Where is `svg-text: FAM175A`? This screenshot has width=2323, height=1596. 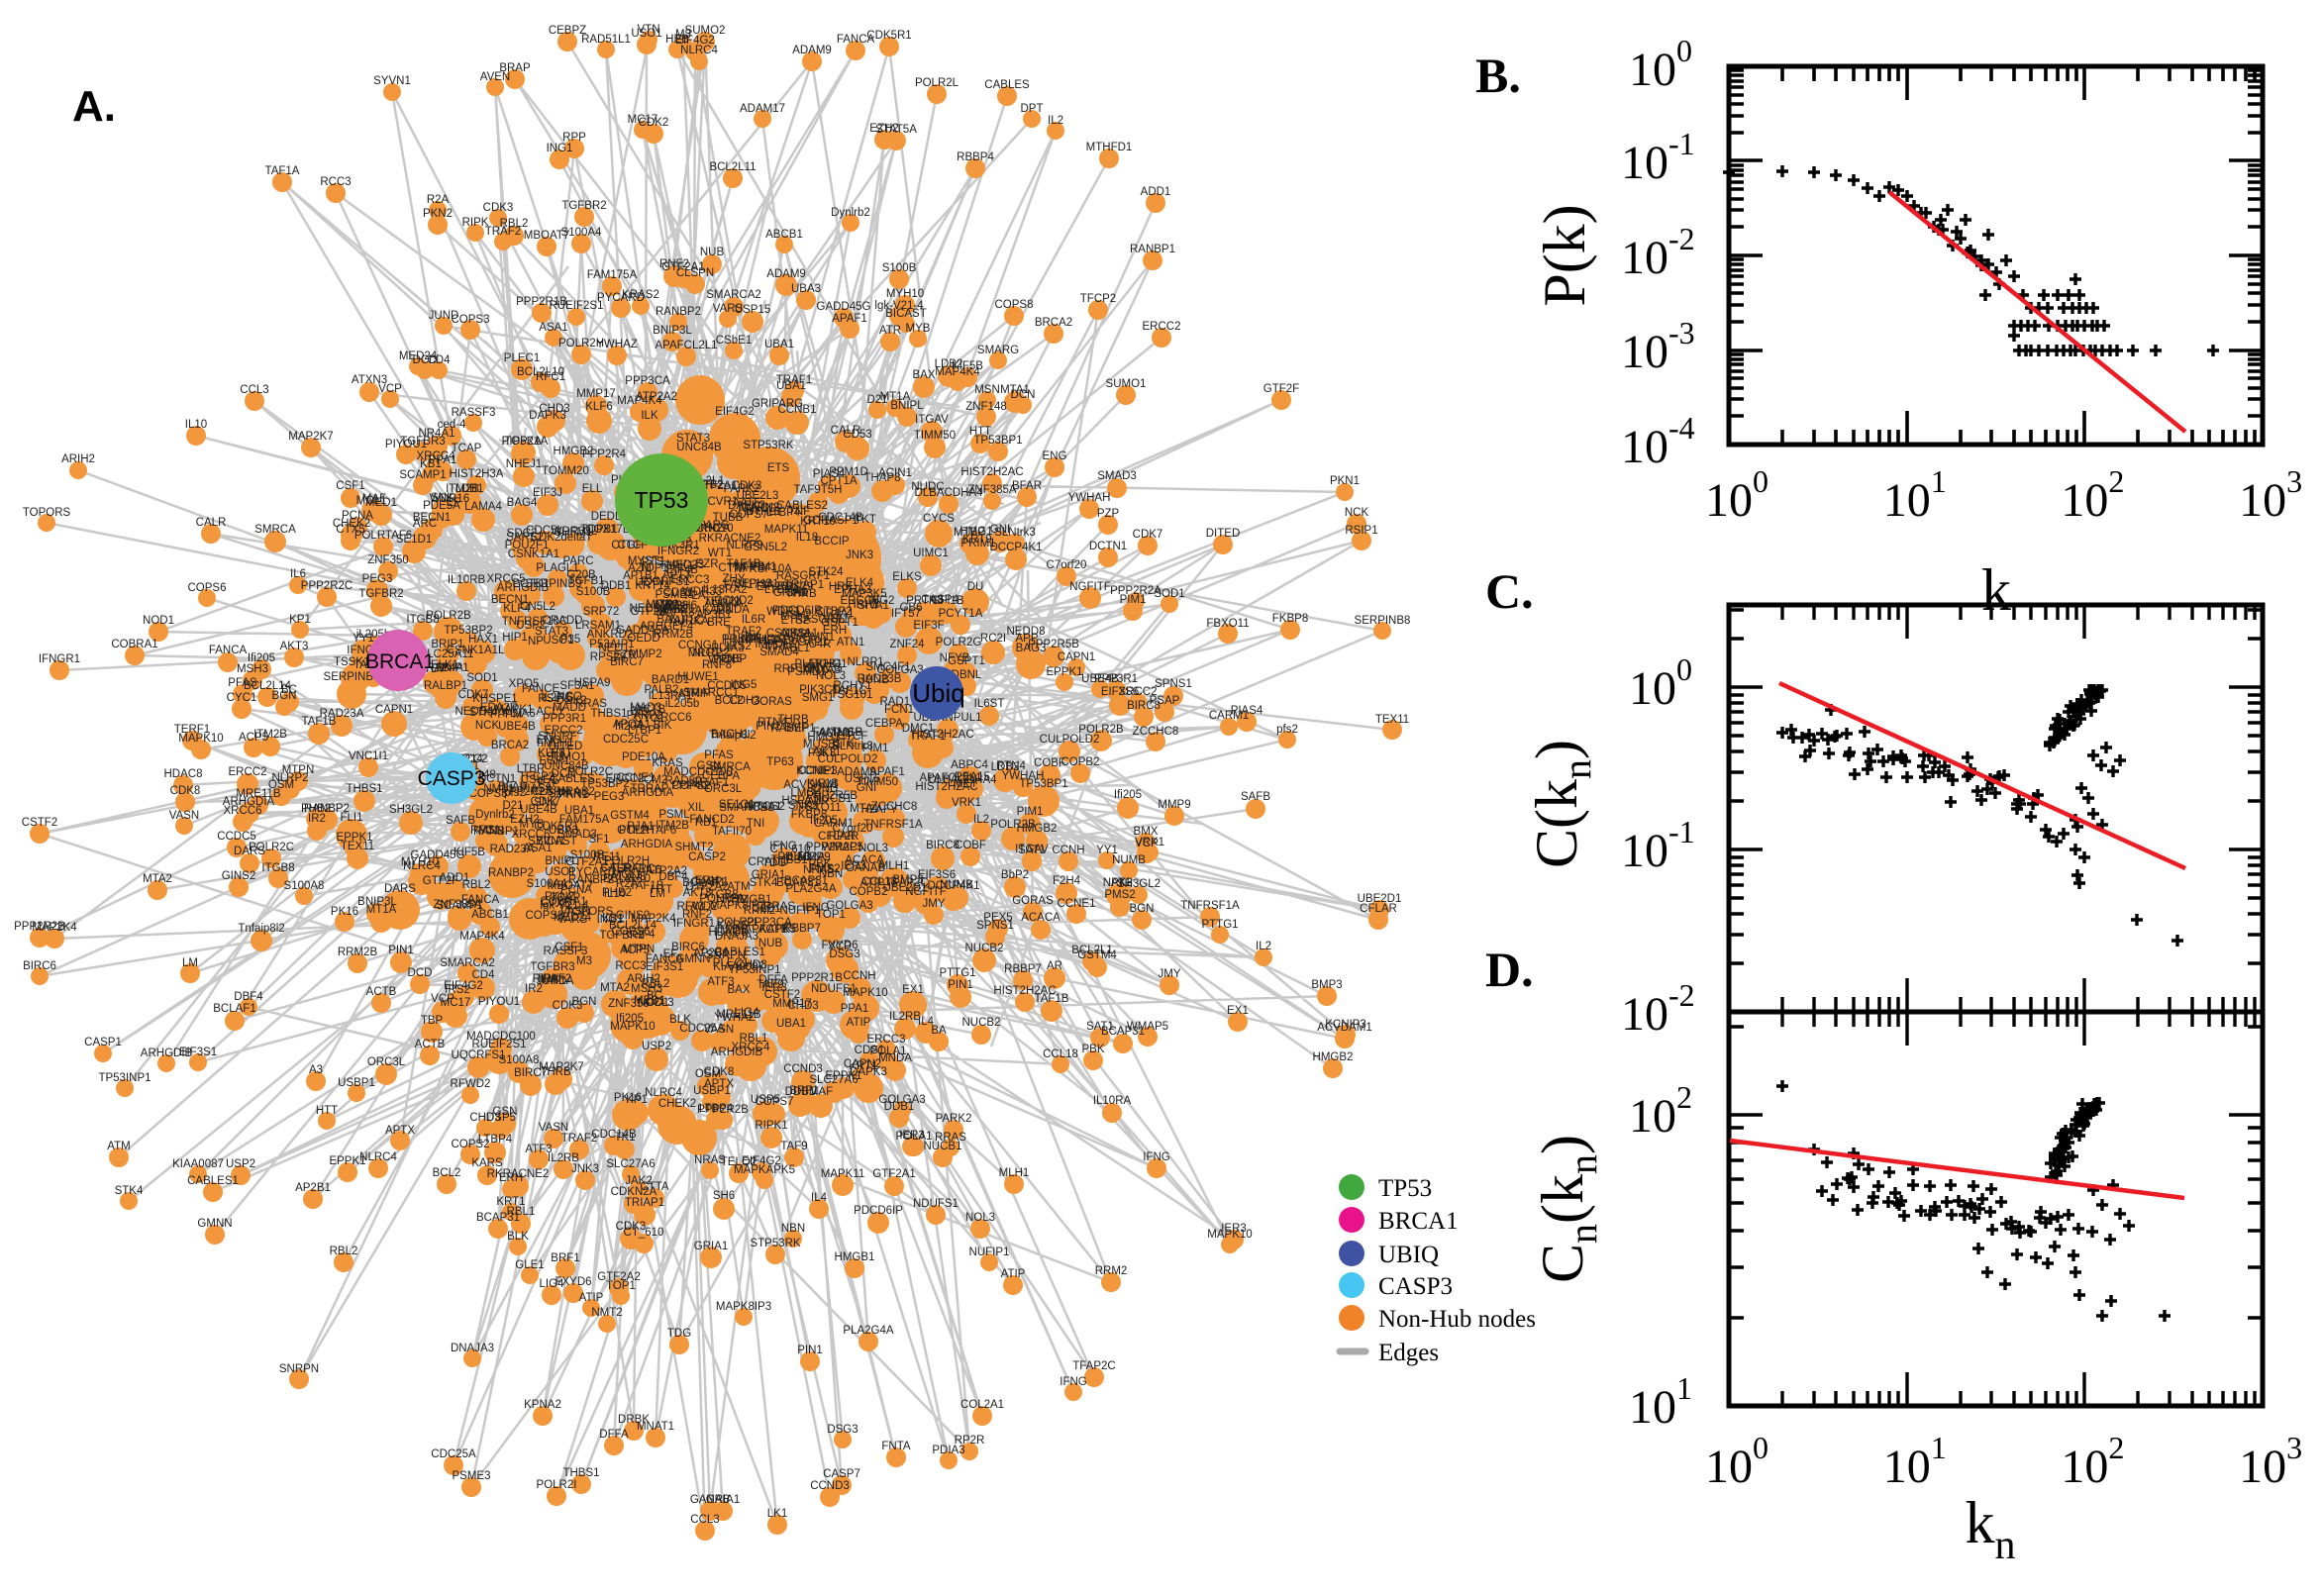
svg-text: FAM175A is located at coordinates (613, 275).